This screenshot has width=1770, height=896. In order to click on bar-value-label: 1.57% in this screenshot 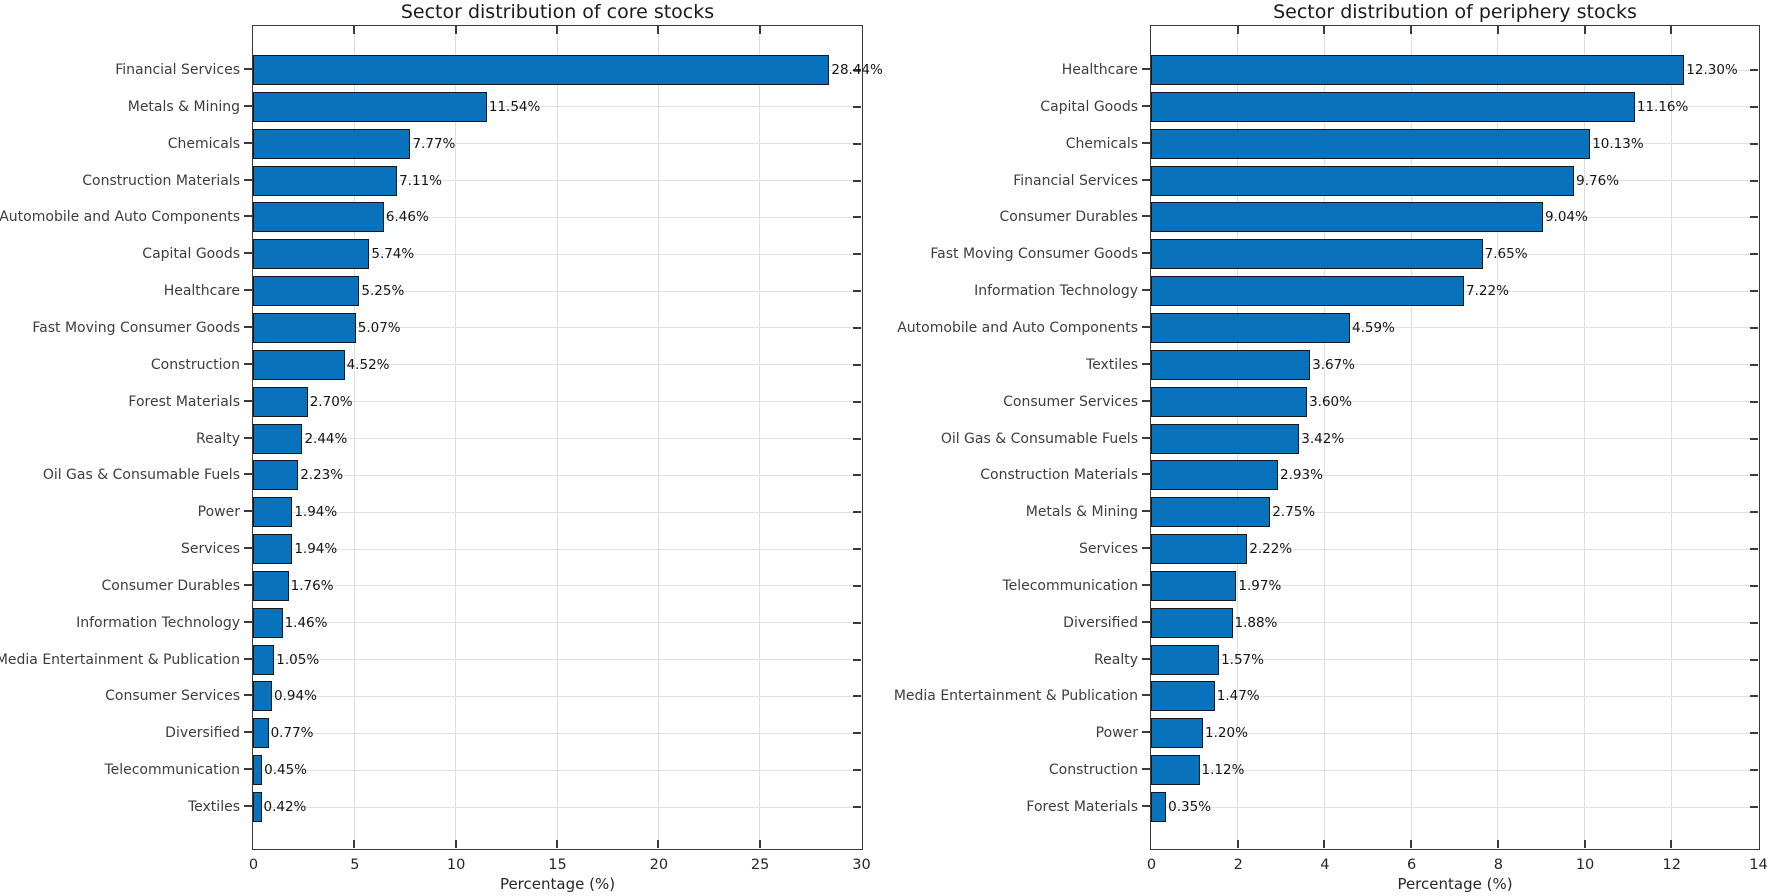, I will do `click(1242, 659)`.